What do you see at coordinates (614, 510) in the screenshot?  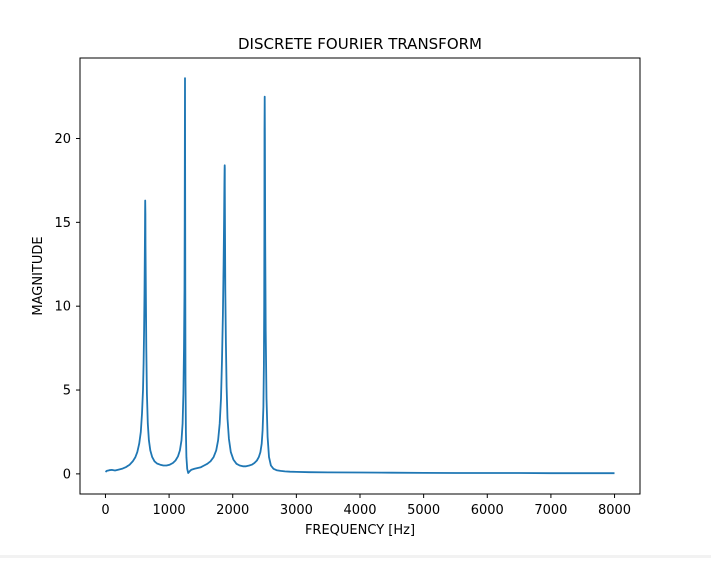 I see `x-tick-label: 8000` at bounding box center [614, 510].